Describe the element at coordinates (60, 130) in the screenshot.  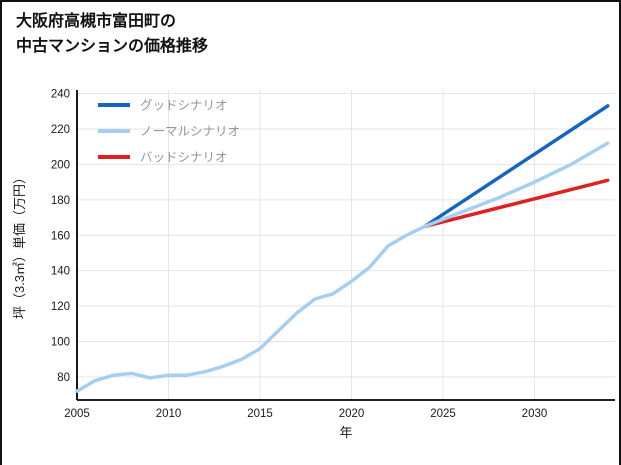
I see `y-tick-label: 220` at that location.